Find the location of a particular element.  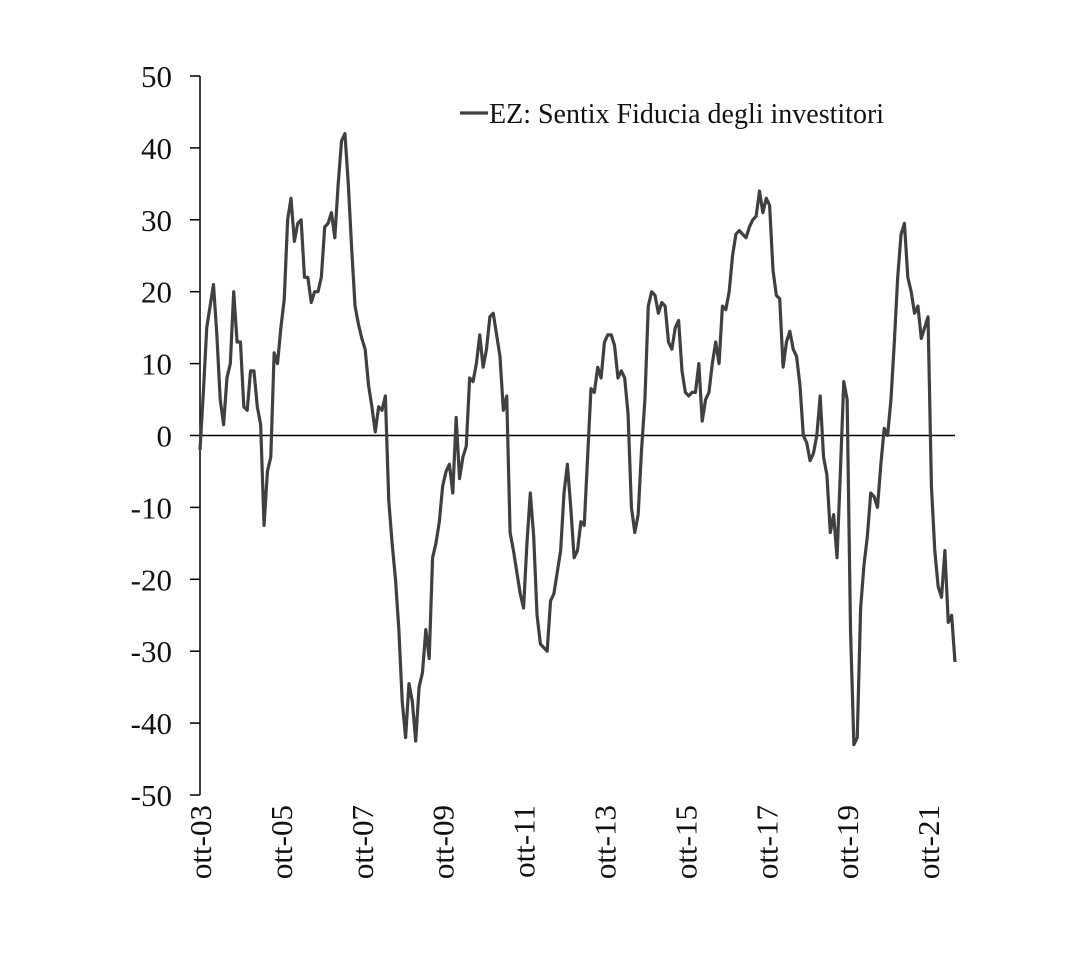

x-tick-label: ott-07 is located at coordinates (362, 842).